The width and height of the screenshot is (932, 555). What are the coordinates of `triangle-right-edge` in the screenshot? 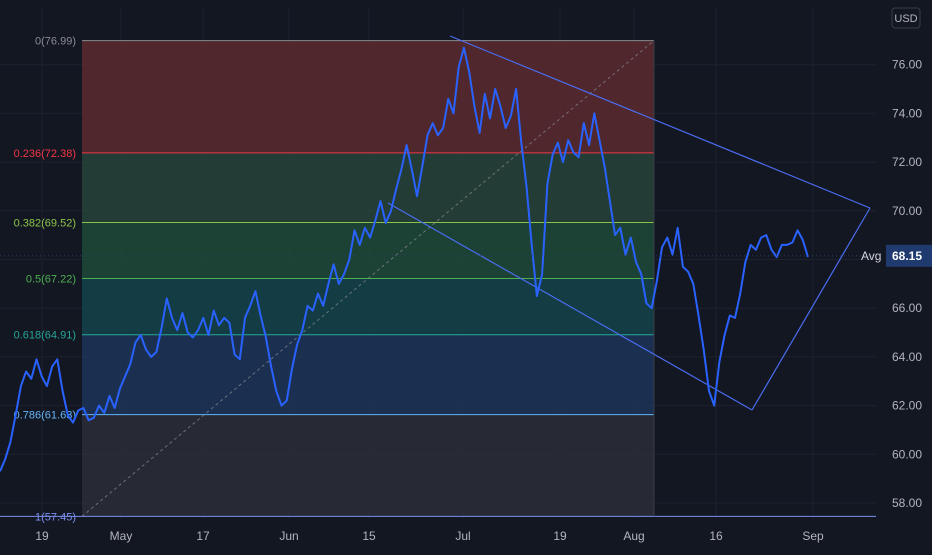 It's located at (811, 309).